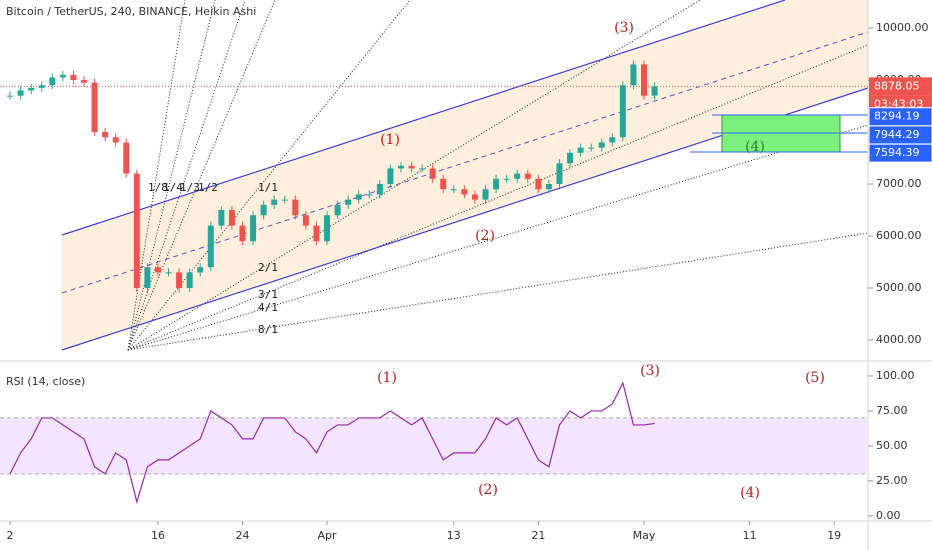 This screenshot has height=550, width=932. What do you see at coordinates (644, 535) in the screenshot?
I see `x-tick-label: May` at bounding box center [644, 535].